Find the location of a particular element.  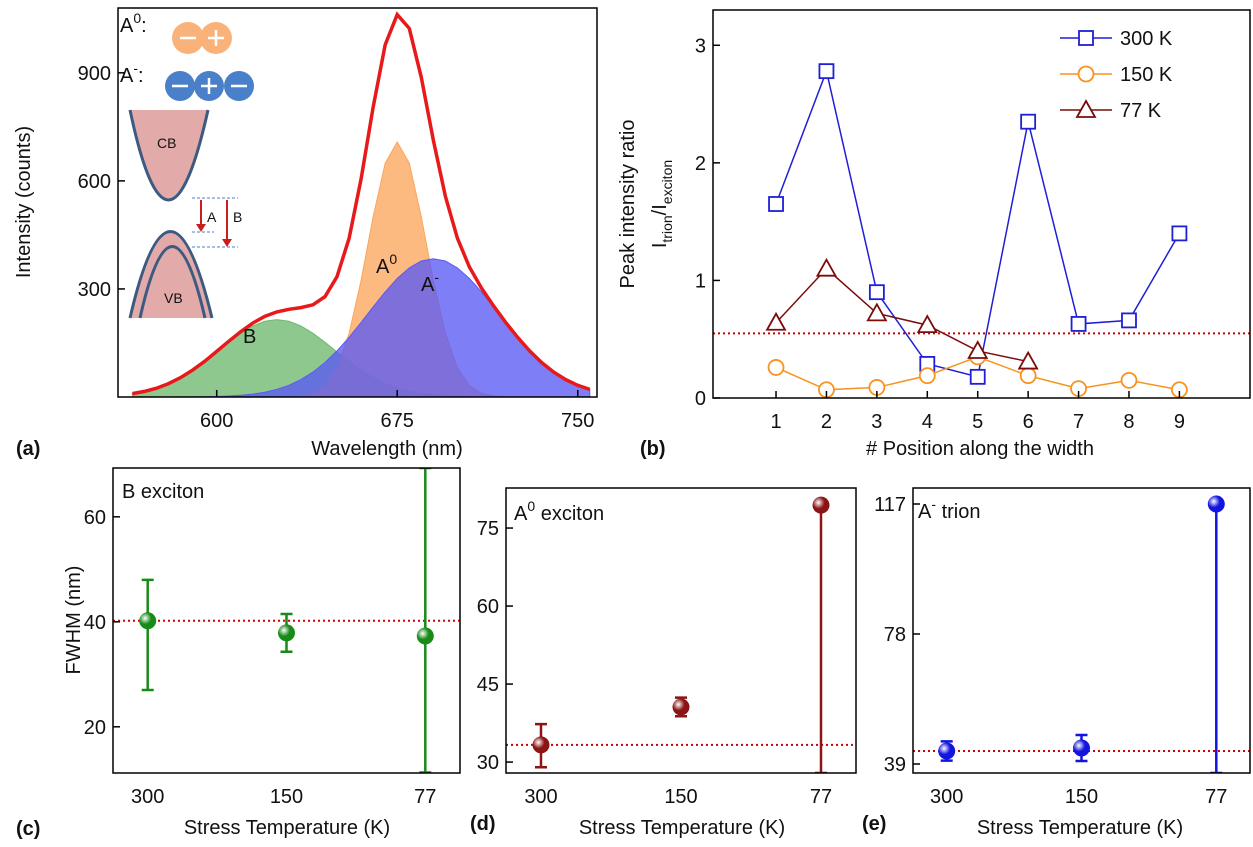

y-axis-label-part: trion is located at coordinates (667, 228).